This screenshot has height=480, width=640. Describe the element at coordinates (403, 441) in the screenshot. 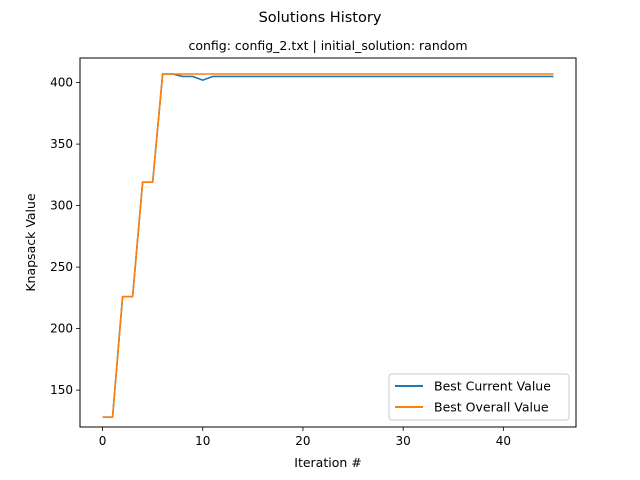

I see `x-tick-label: 30` at that location.